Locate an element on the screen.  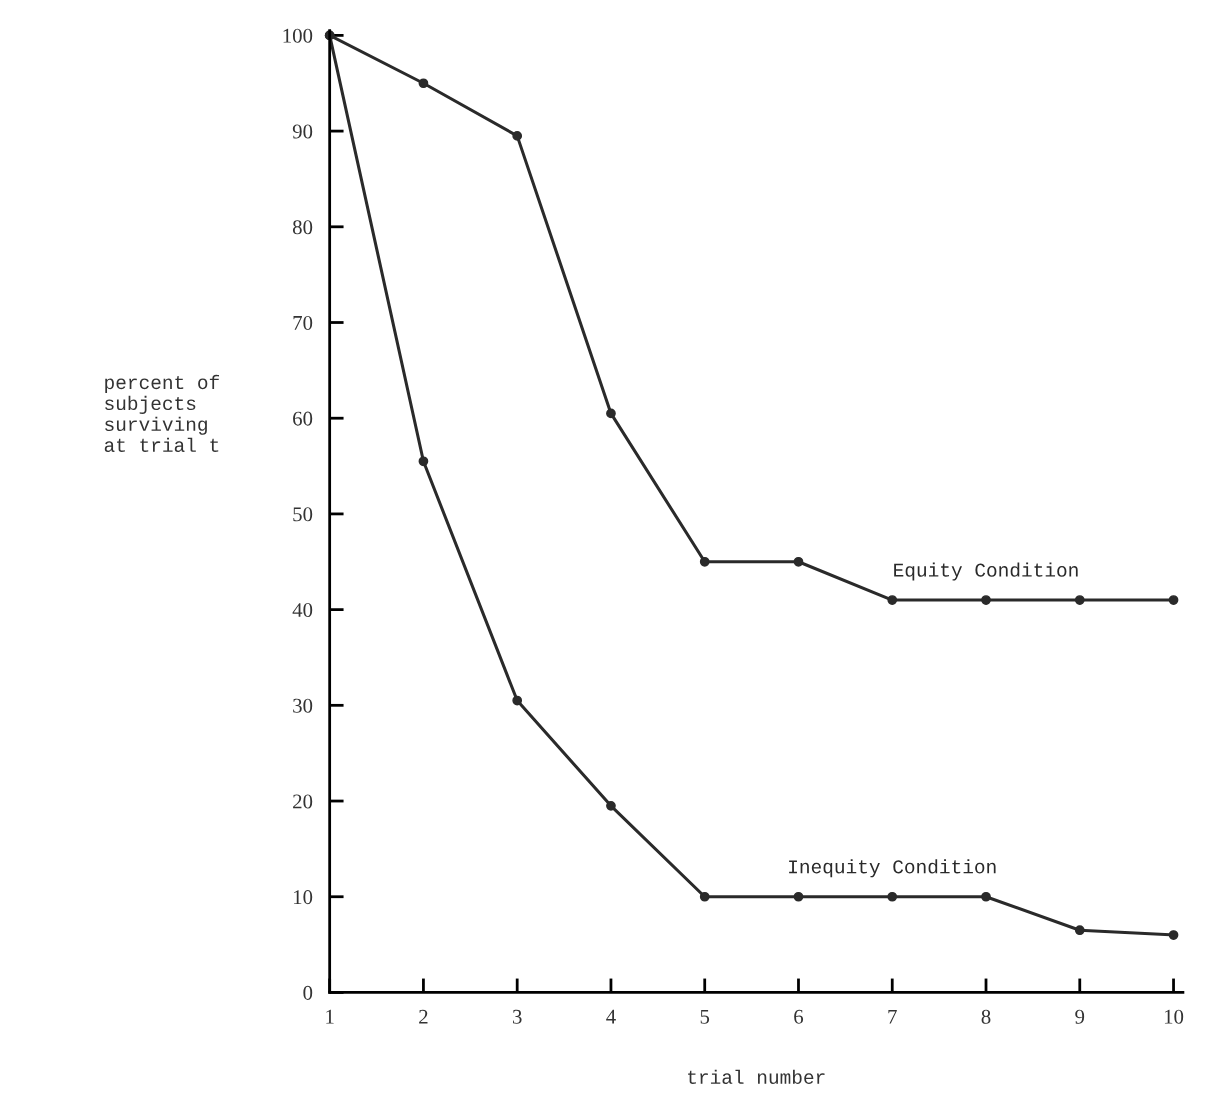
y-tick-label: 20 is located at coordinates (303, 801).